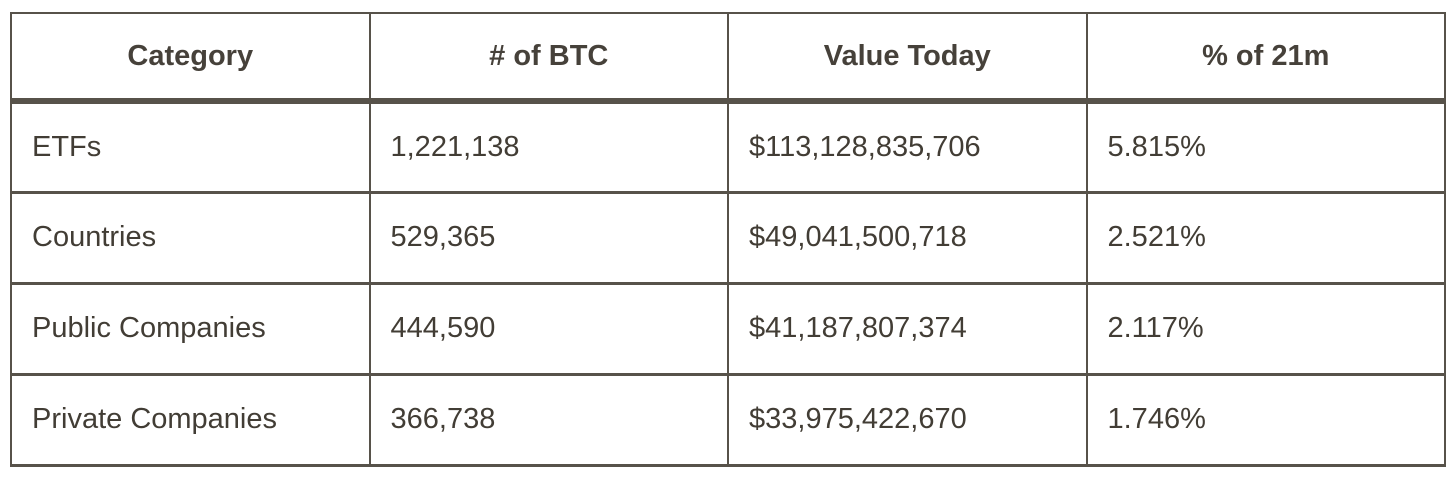 This screenshot has height=477, width=1456. Describe the element at coordinates (907, 237) in the screenshot. I see `cell-value-today: $49,041,500,718` at that location.